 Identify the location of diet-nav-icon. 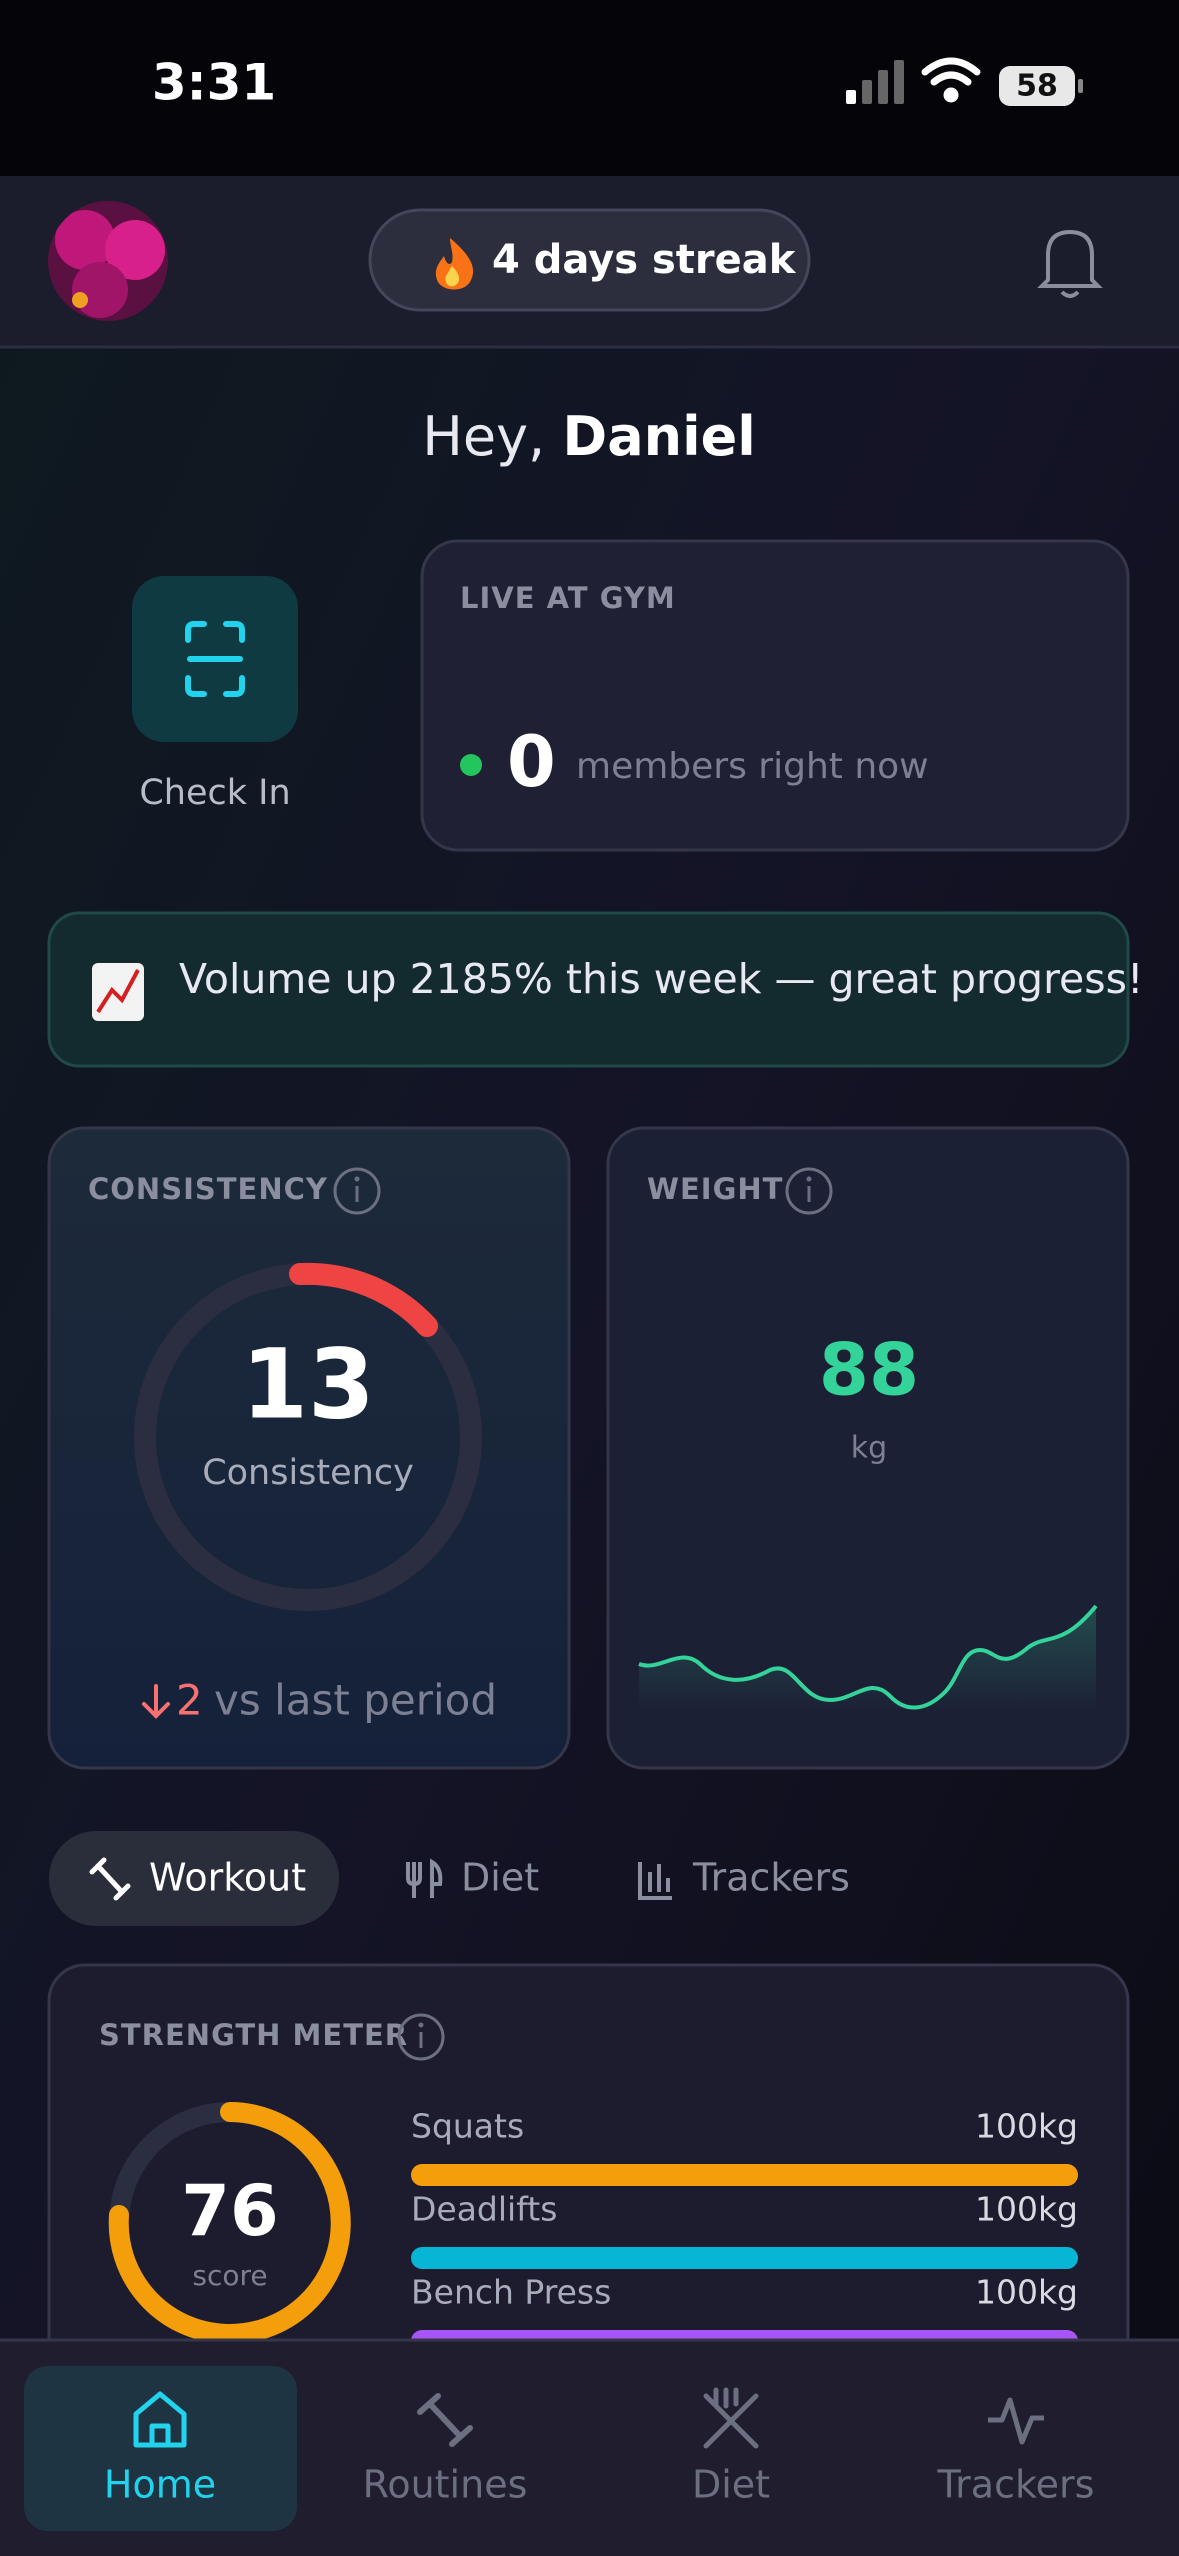
(731, 2418).